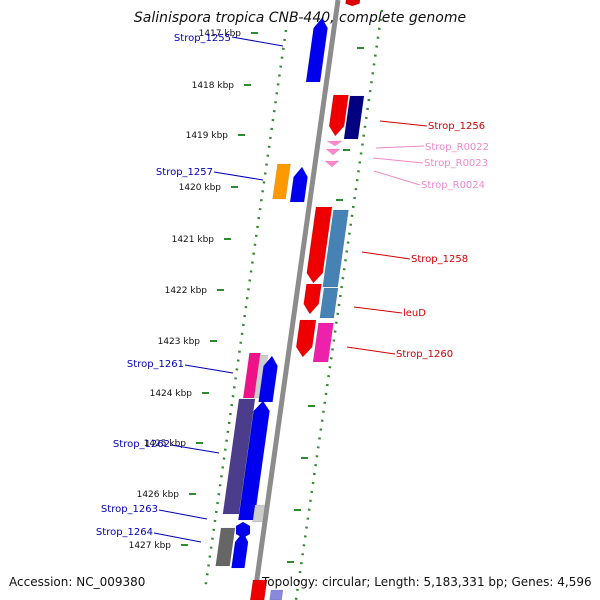 Image resolution: width=600 pixels, height=600 pixels. What do you see at coordinates (129, 509) in the screenshot?
I see `gene-label: Strop_1263` at bounding box center [129, 509].